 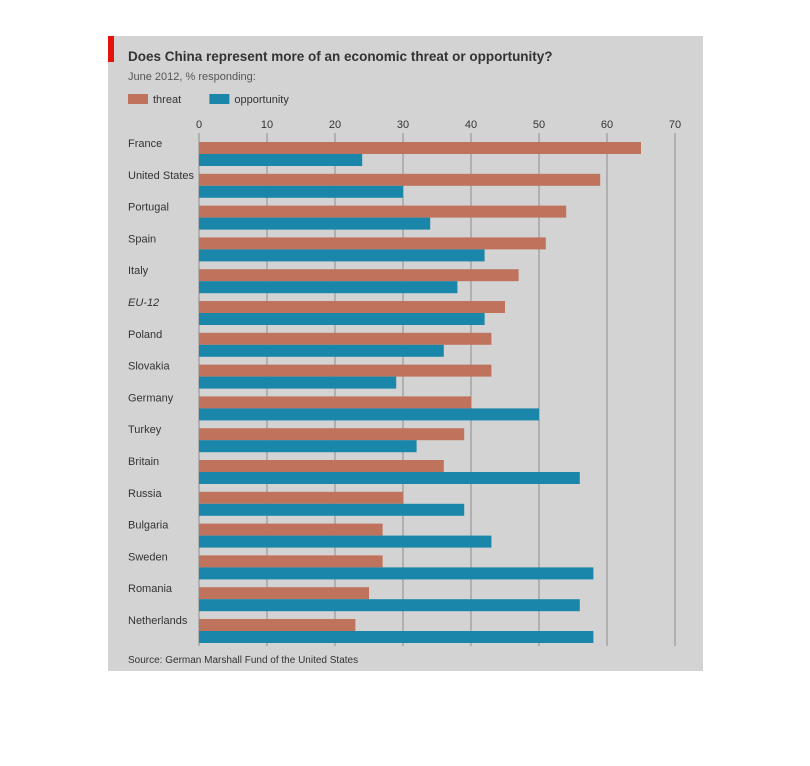 What do you see at coordinates (161, 176) in the screenshot?
I see `category-label: United States` at bounding box center [161, 176].